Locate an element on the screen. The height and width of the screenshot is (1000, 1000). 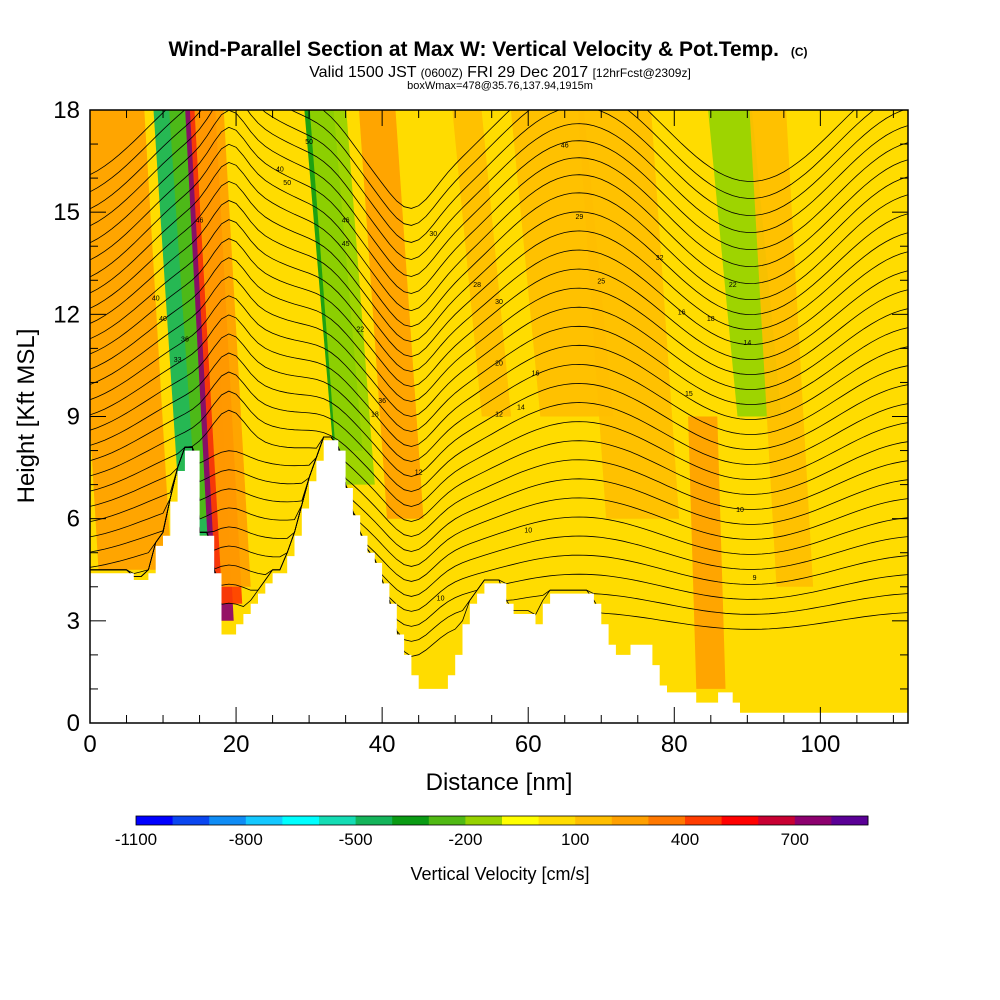
chart-title-mark: (C) is located at coordinates (799, 52).